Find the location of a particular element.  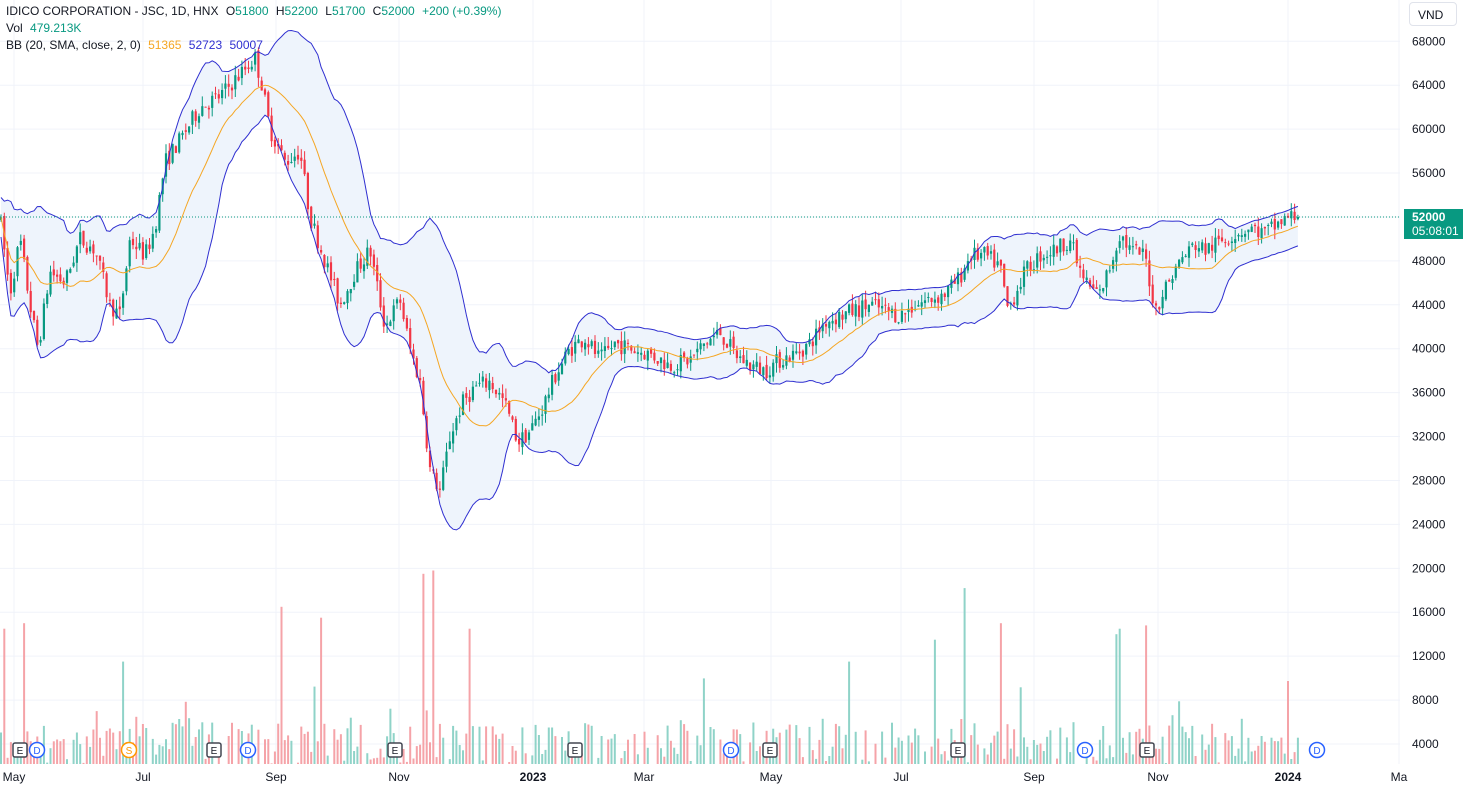

open-value: 51800 is located at coordinates (252, 11).